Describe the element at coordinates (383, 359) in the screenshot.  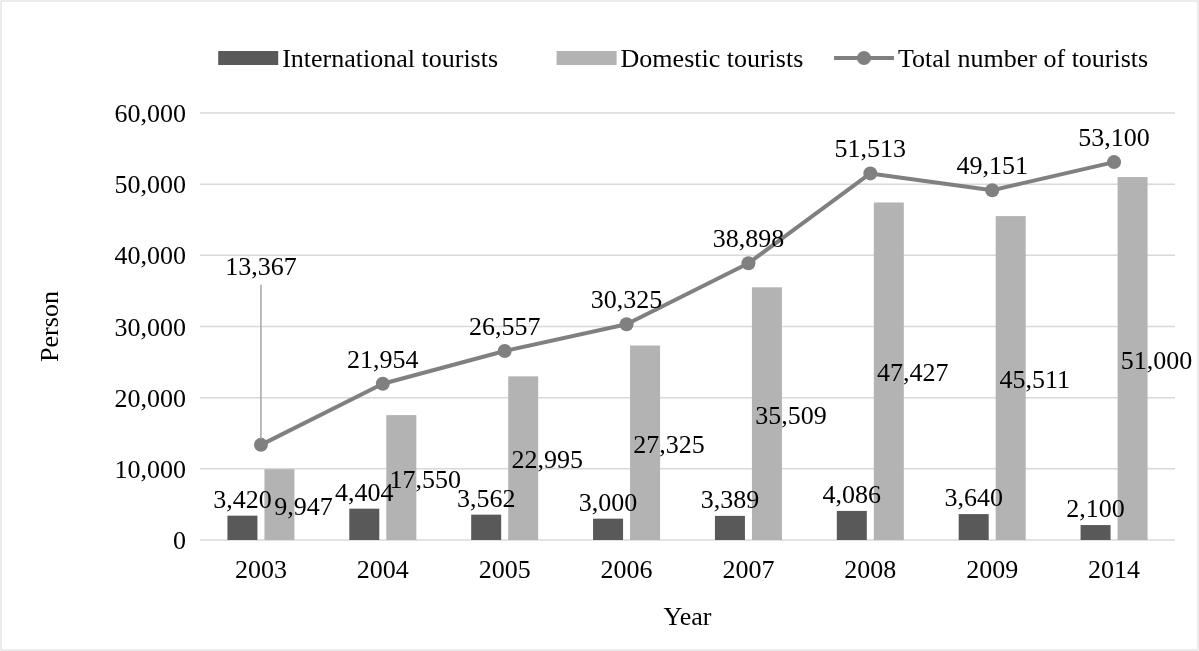
I see `data-label: 21,954` at that location.